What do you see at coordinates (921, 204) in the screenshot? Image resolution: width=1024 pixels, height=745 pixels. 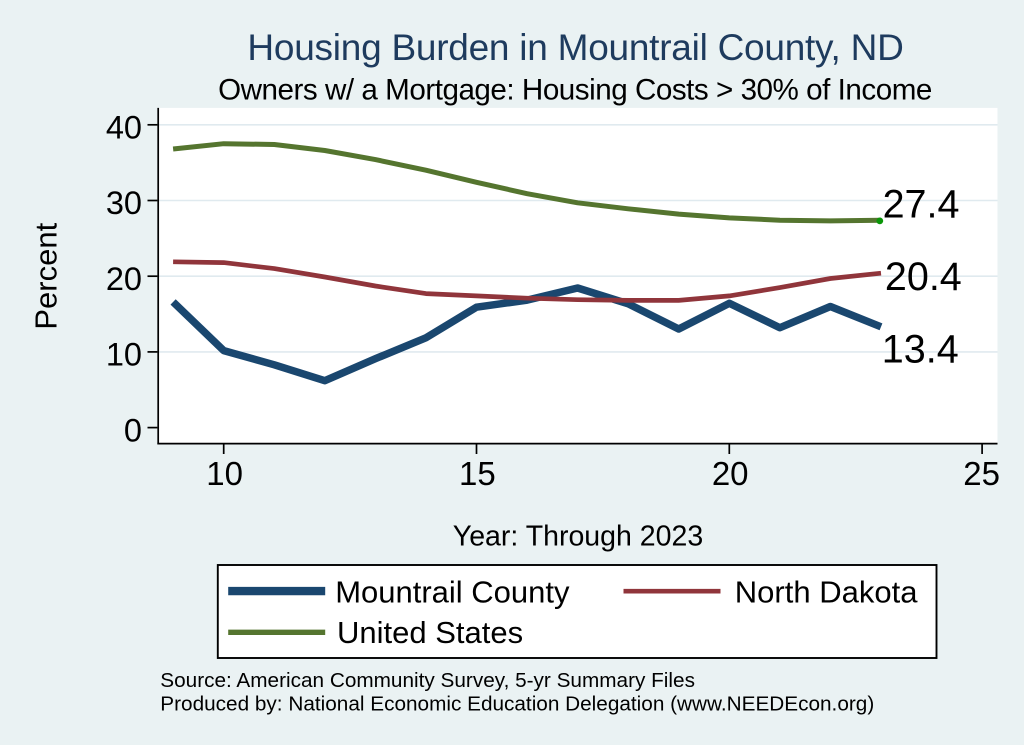 I see `svg-text: 27.4` at bounding box center [921, 204].